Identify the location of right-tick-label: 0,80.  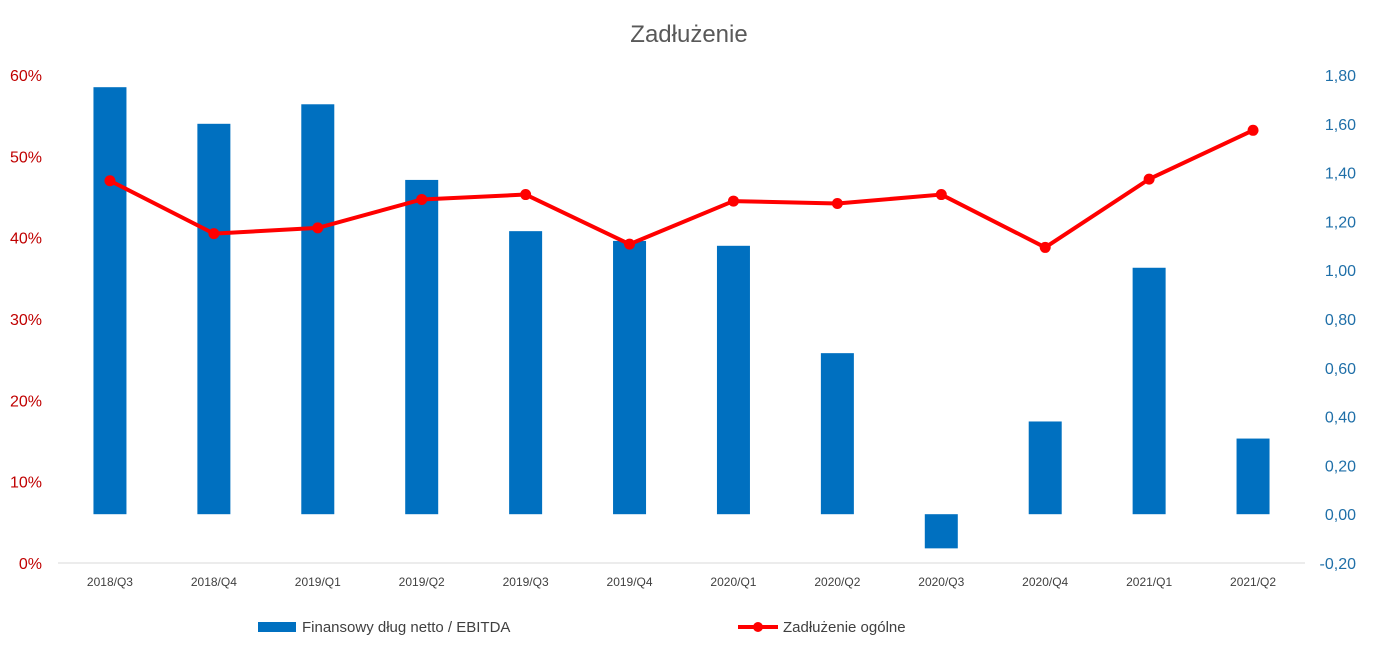
(1340, 320).